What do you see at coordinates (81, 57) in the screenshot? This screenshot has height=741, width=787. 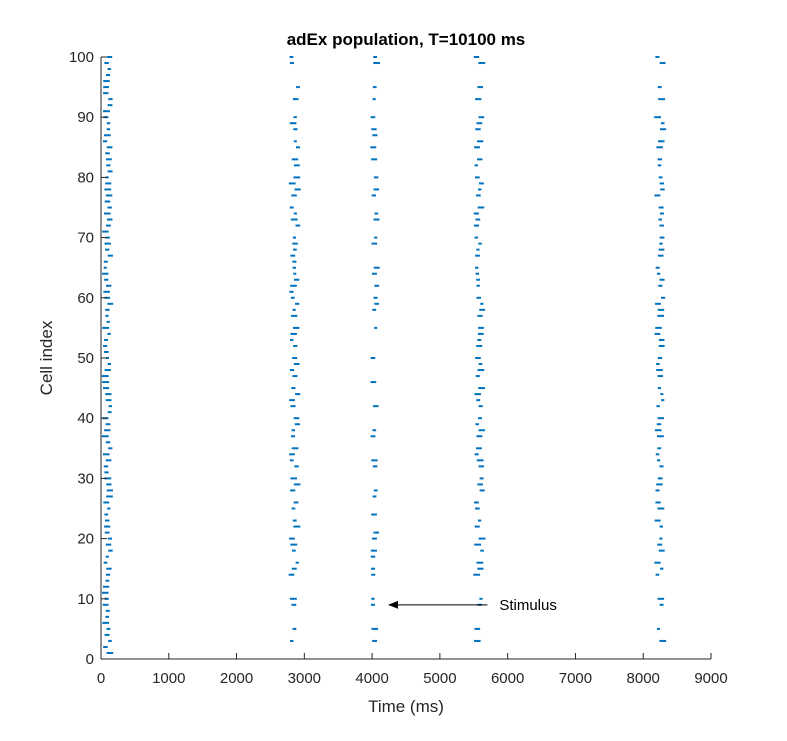 I see `y-tick-label: 100` at bounding box center [81, 57].